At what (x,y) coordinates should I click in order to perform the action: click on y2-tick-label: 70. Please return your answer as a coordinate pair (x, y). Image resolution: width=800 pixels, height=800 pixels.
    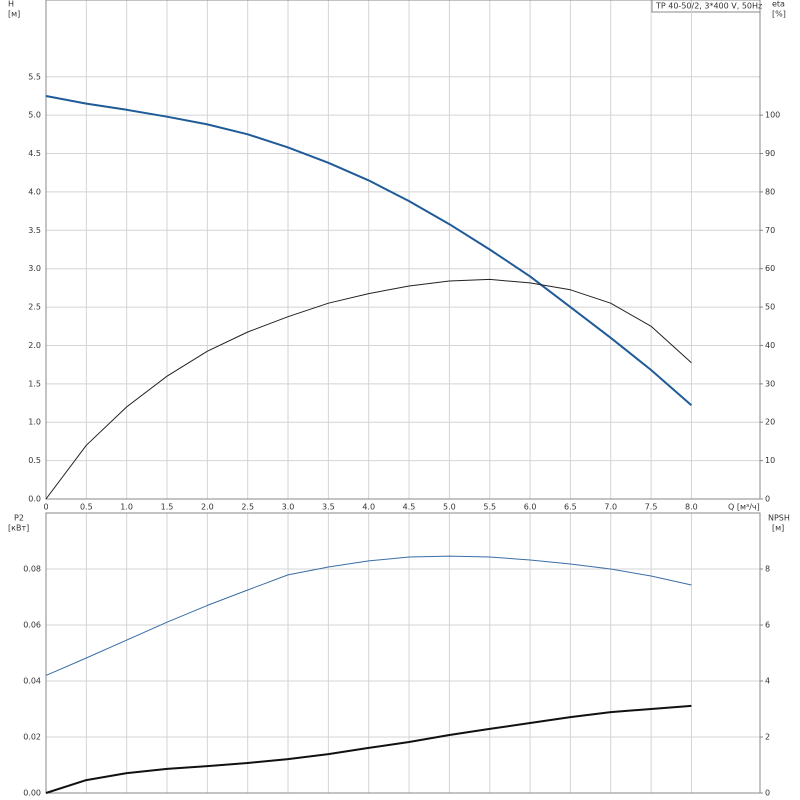
    Looking at the image, I should click on (770, 230).